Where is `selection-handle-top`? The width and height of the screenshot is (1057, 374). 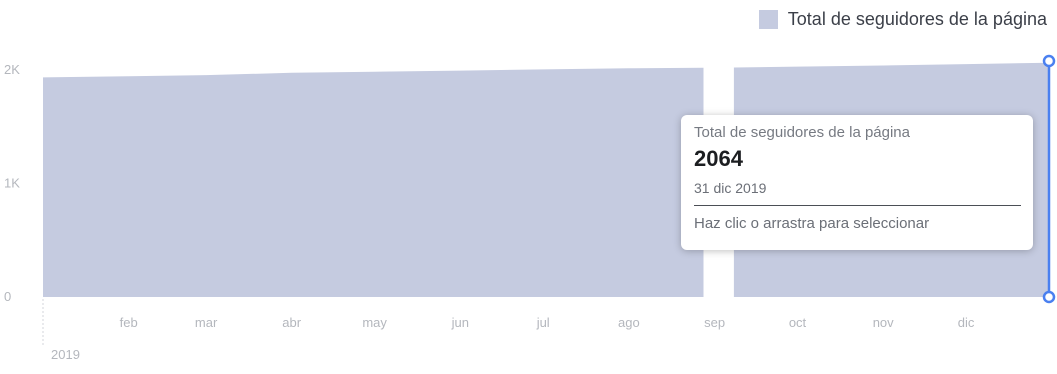
selection-handle-top is located at coordinates (1049, 61).